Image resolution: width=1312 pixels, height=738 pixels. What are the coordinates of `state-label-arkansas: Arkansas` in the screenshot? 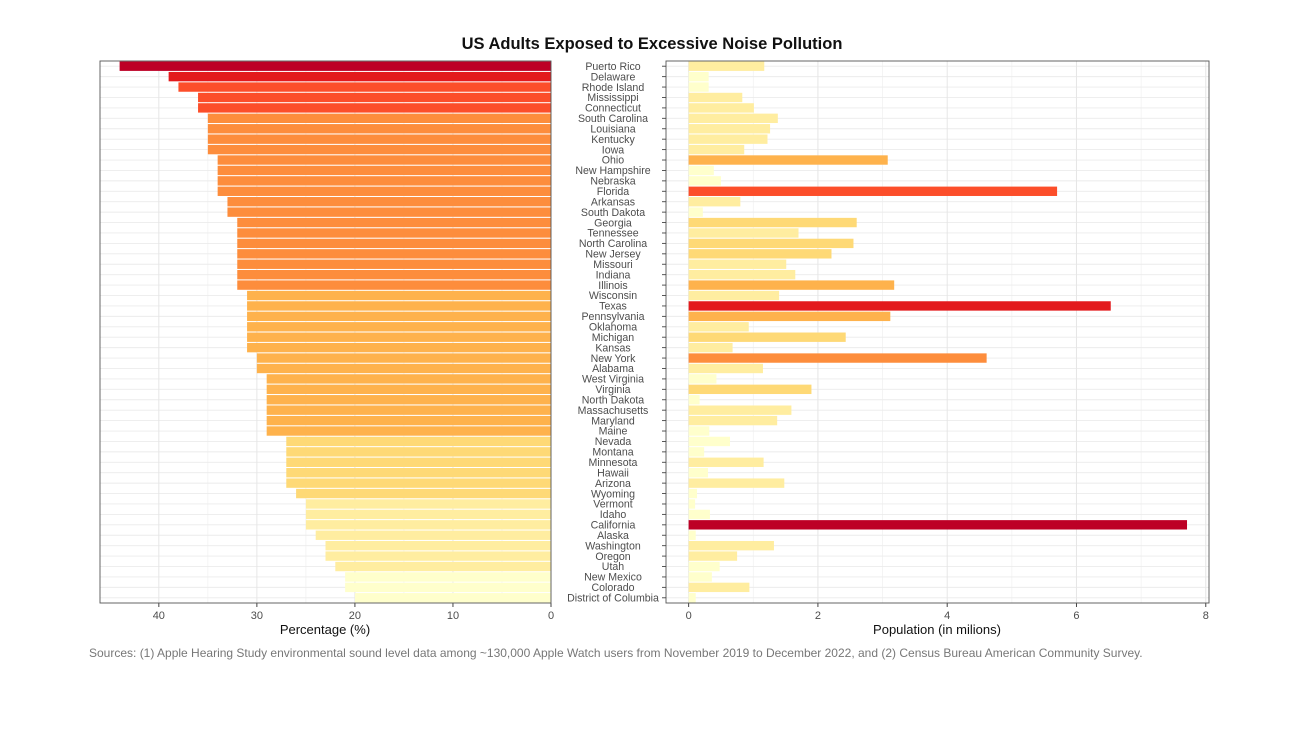 It's located at (613, 202).